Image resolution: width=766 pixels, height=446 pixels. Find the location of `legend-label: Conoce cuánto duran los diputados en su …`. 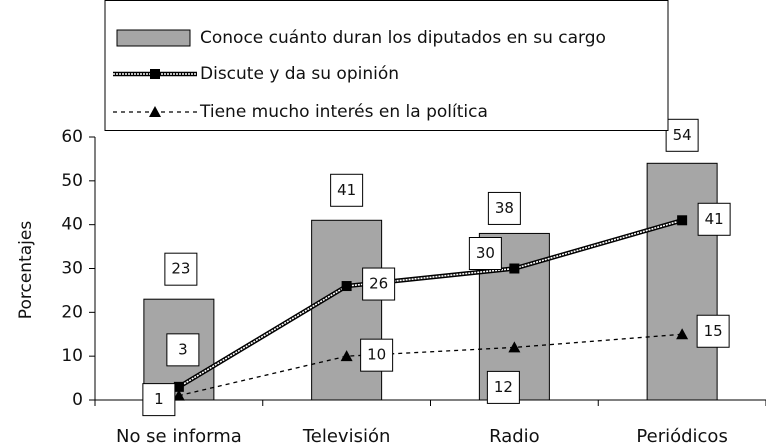

legend-label: Conoce cuánto duran los diputados en su … is located at coordinates (403, 38).